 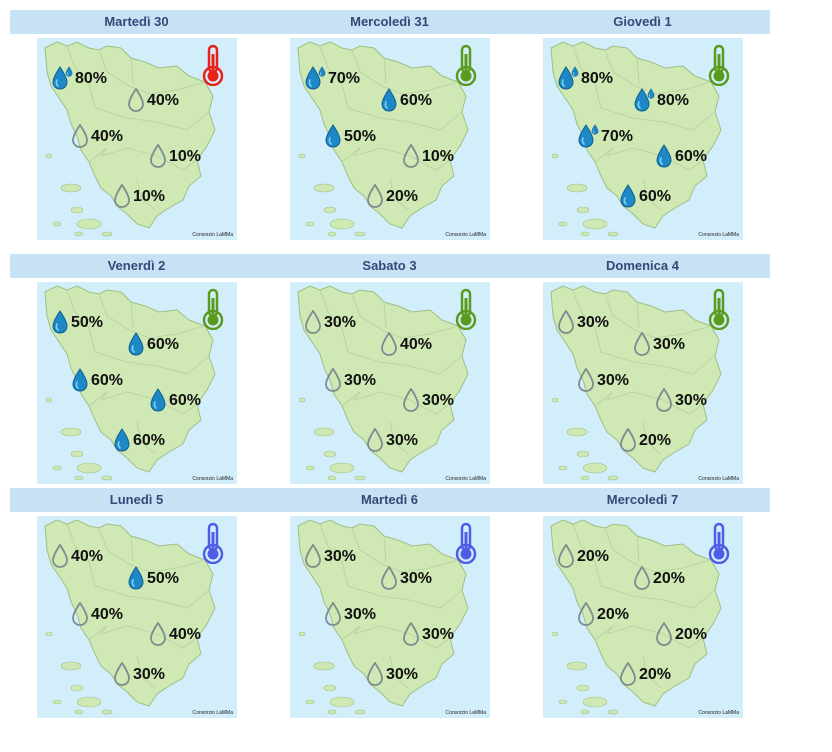 What do you see at coordinates (390, 22) in the screenshot?
I see `day-header-band: Martedì 30 Mercoledì 31 Giovedì 1` at bounding box center [390, 22].